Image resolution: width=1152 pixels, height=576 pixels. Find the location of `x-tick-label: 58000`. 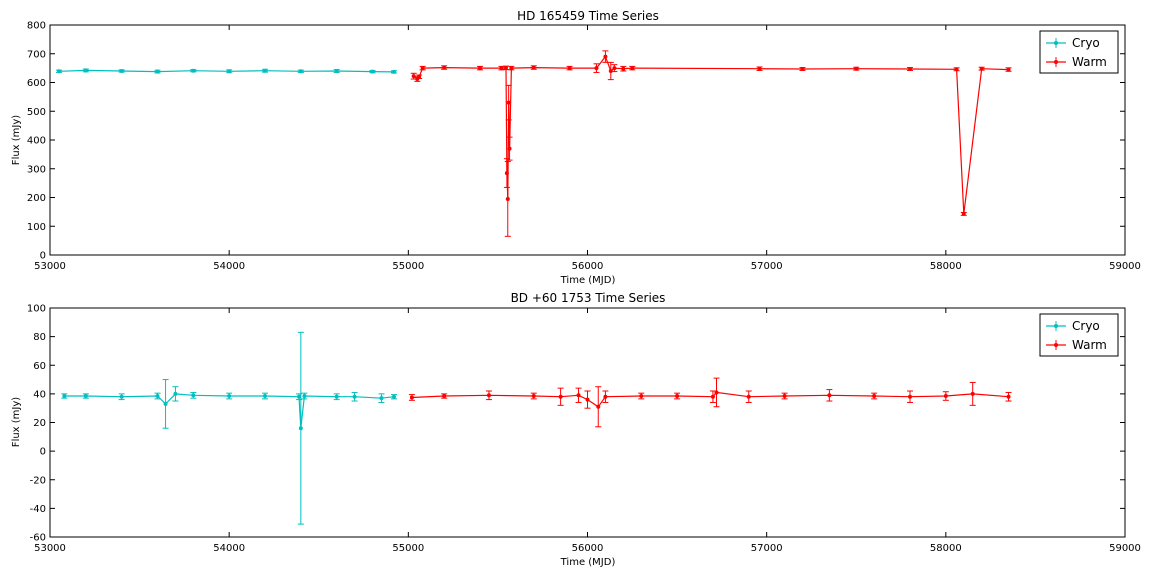

x-tick-label: 58000 is located at coordinates (946, 266).